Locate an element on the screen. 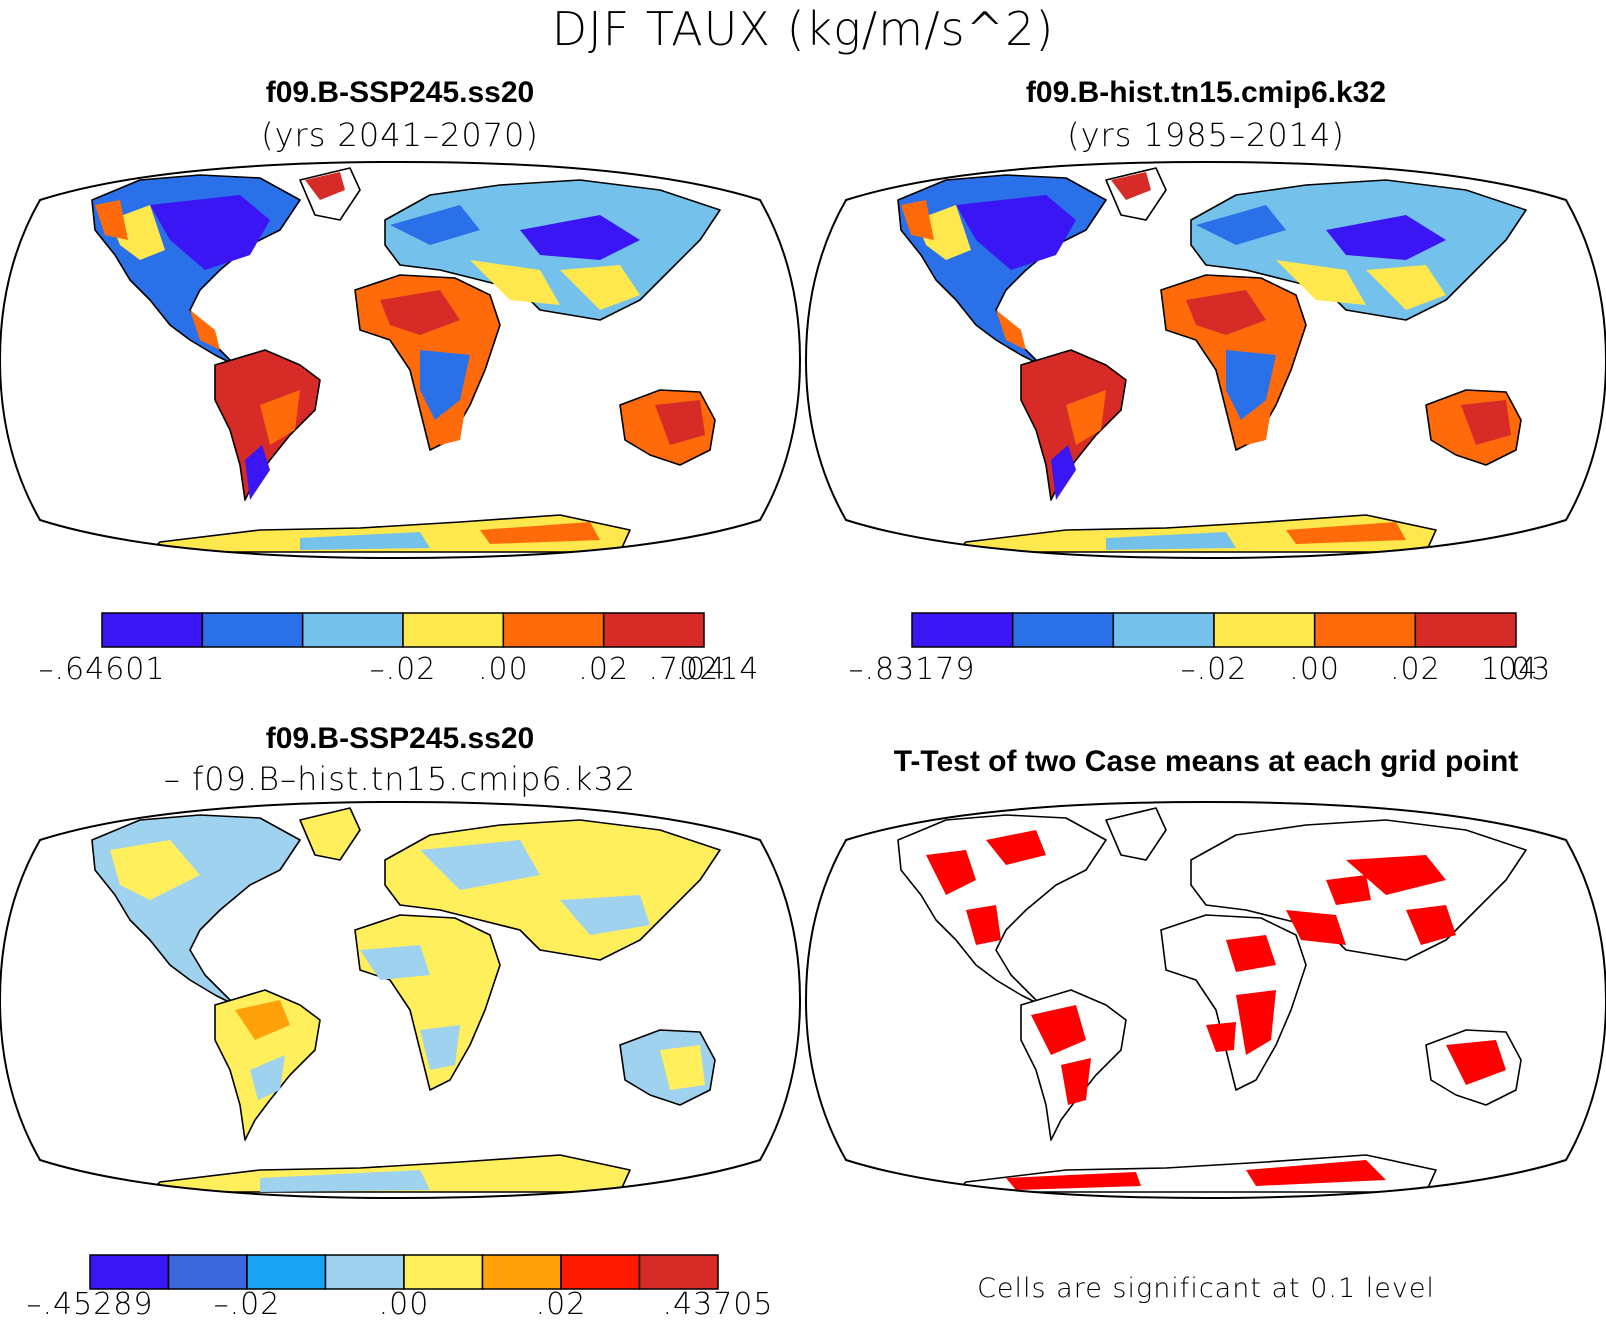 The height and width of the screenshot is (1323, 1606). field-cape is located at coordinates (452, 427).